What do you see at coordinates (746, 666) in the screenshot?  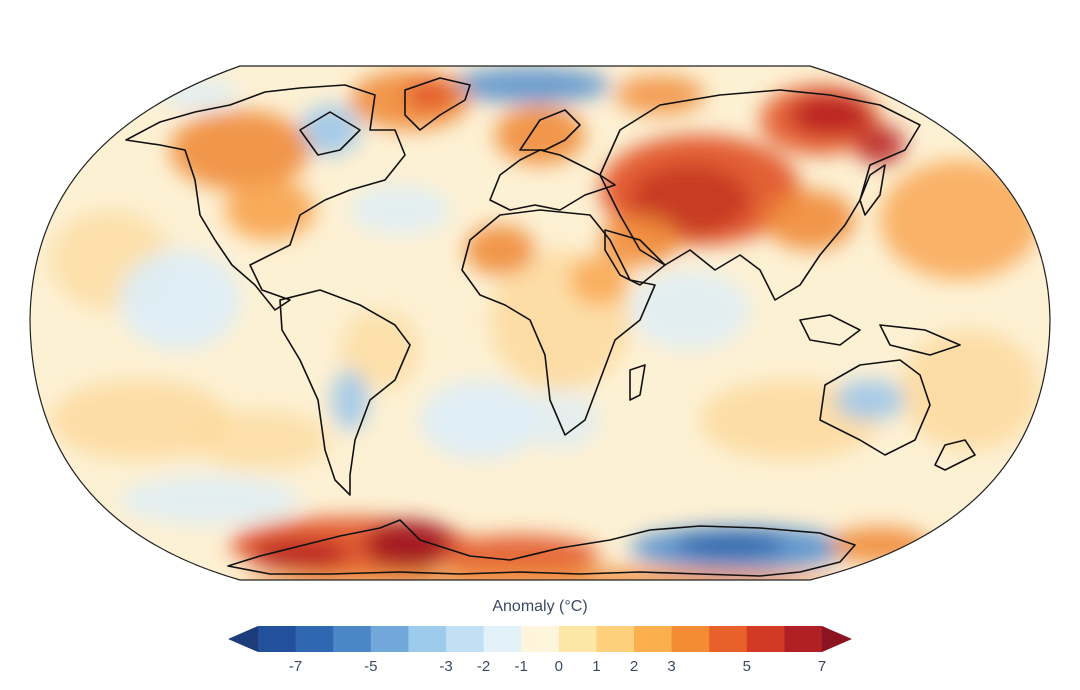 I see `colorbar-tick-label: 5` at bounding box center [746, 666].